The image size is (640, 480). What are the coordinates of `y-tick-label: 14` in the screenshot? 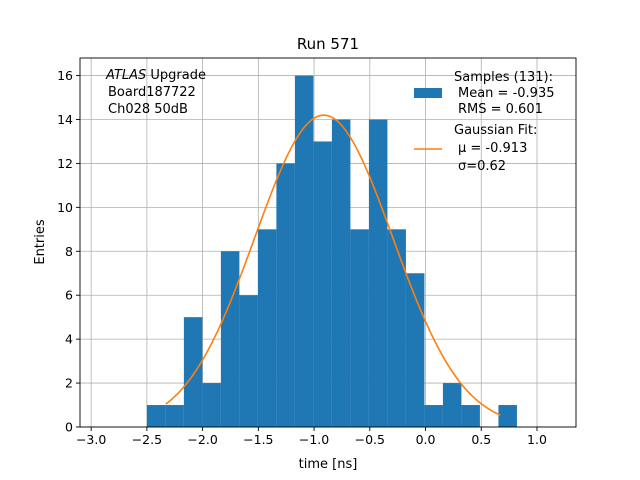 It's located at (65, 119).